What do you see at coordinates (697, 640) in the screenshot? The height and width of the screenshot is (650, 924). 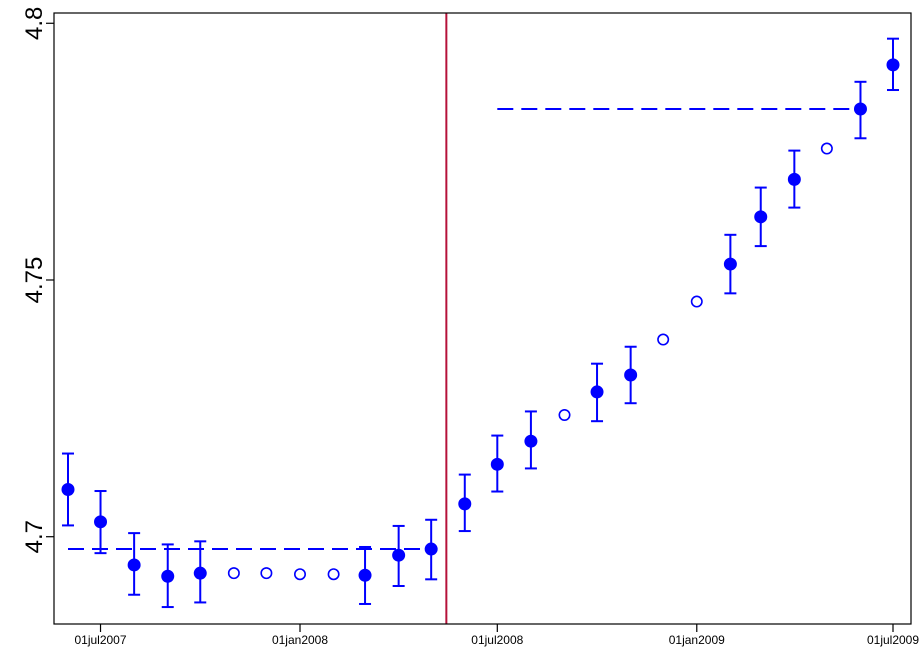 I see `x-tick-label: 01jan2009` at bounding box center [697, 640].